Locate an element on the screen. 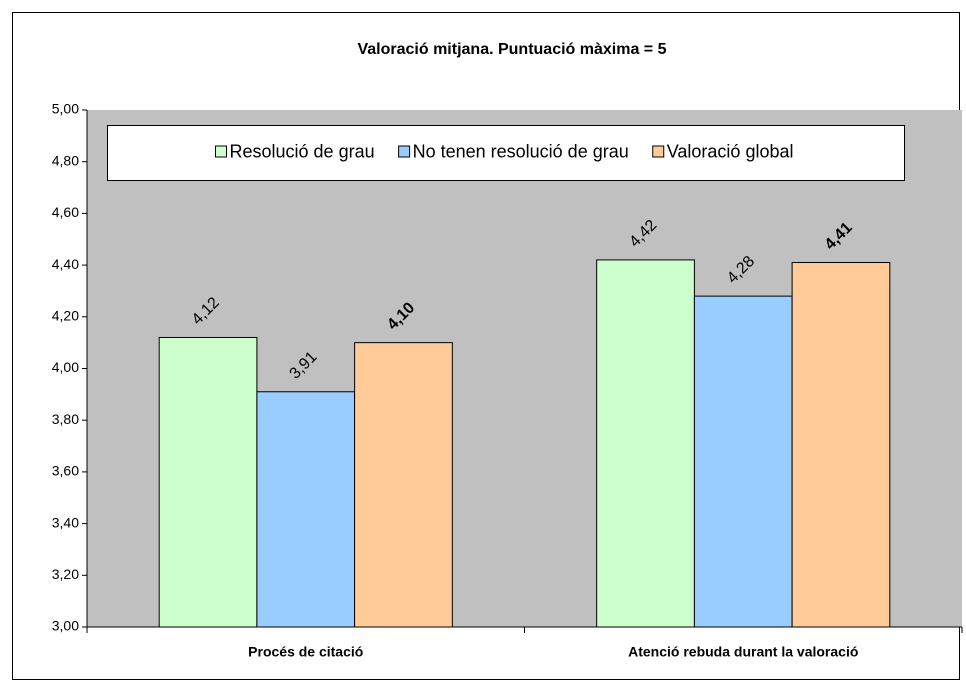 Image resolution: width=966 pixels, height=687 pixels. x-tick-label: Procés de citació is located at coordinates (305, 652).